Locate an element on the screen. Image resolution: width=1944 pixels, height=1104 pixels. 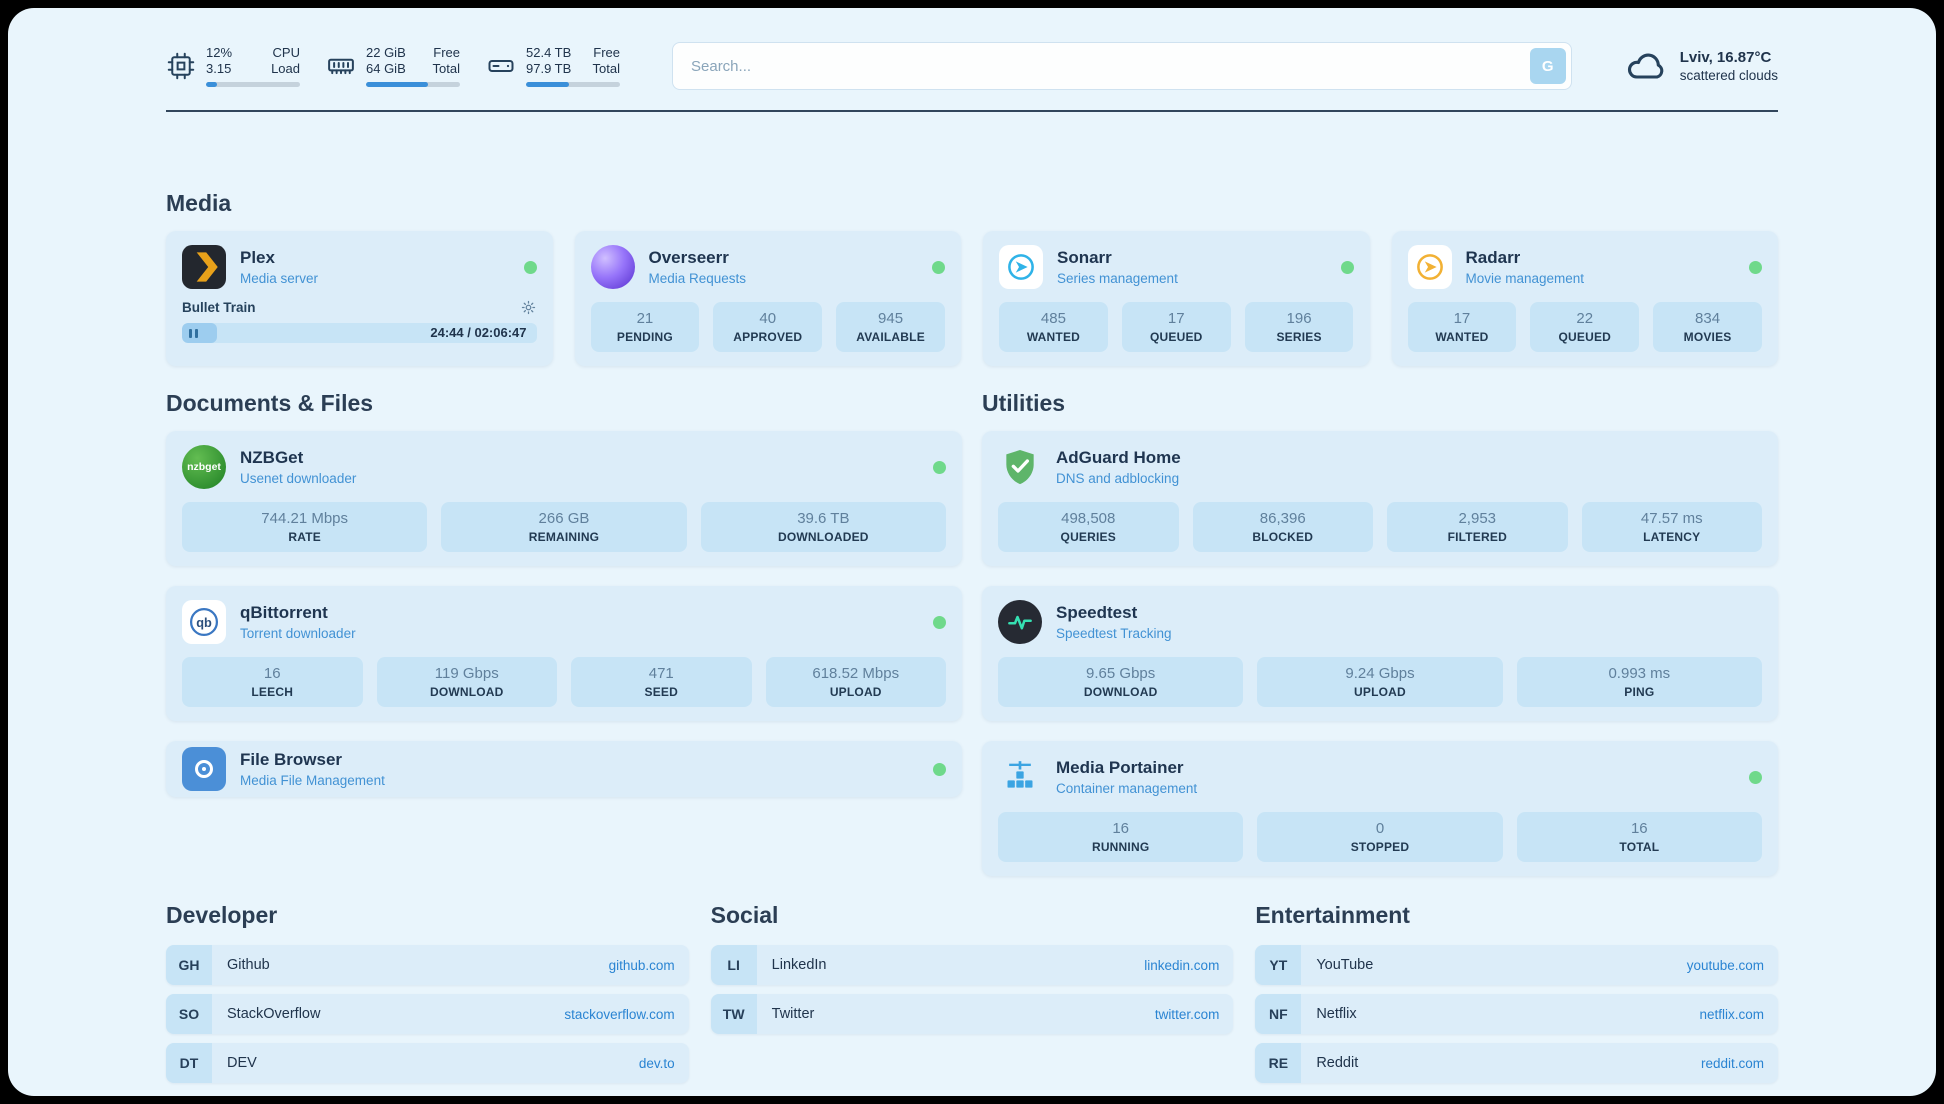
bookmark-name: Netflix is located at coordinates (1336, 1014).